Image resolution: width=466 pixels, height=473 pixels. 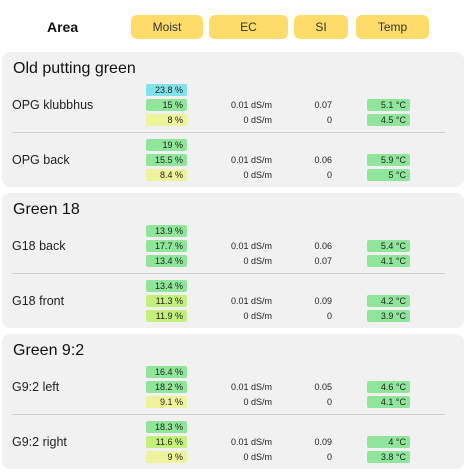 I want to click on reading-row: 8 % 0 dS/m 0 4.5 °C, so click(x=233, y=120).